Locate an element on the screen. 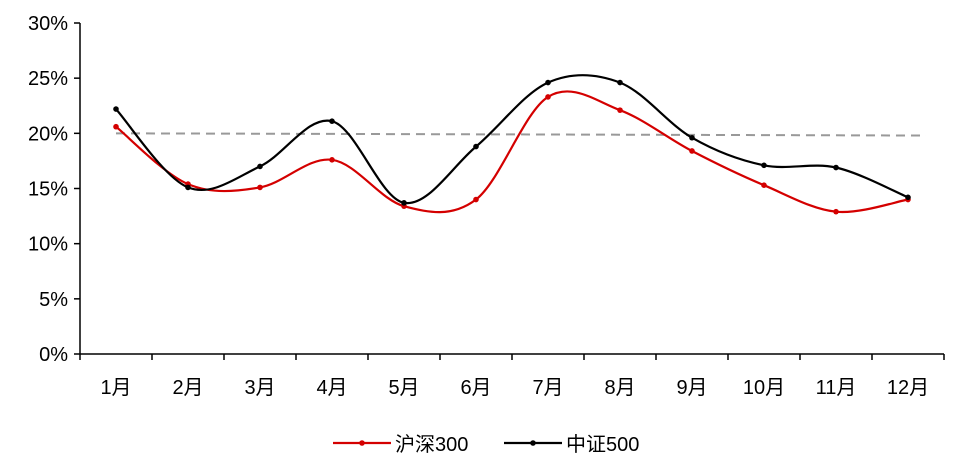  x-tick-label: 10月 is located at coordinates (764, 388).